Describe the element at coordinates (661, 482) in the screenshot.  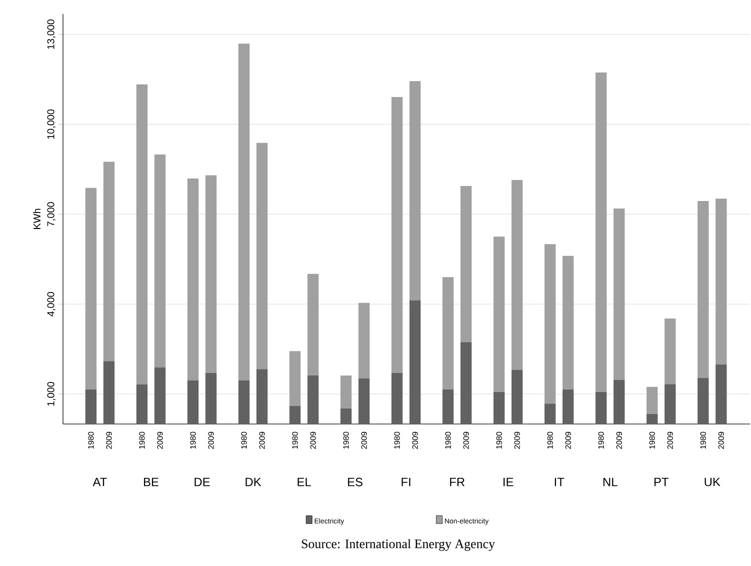
I see `text: PT` at that location.